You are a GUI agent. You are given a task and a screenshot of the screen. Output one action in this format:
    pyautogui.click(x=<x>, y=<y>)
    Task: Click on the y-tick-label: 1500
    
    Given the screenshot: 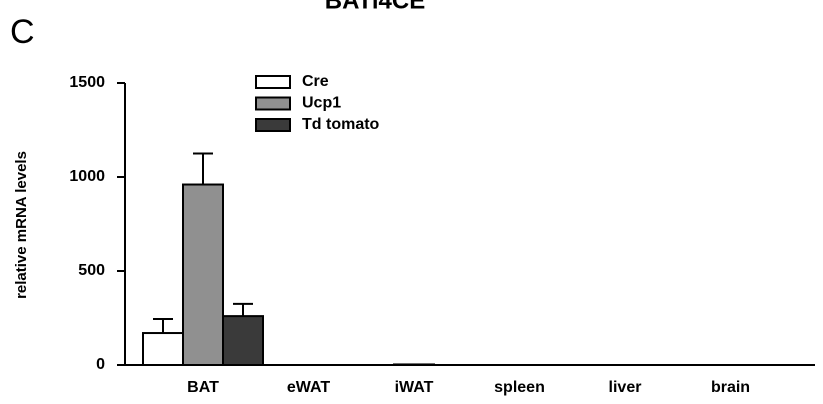 What is the action you would take?
    pyautogui.click(x=87, y=82)
    